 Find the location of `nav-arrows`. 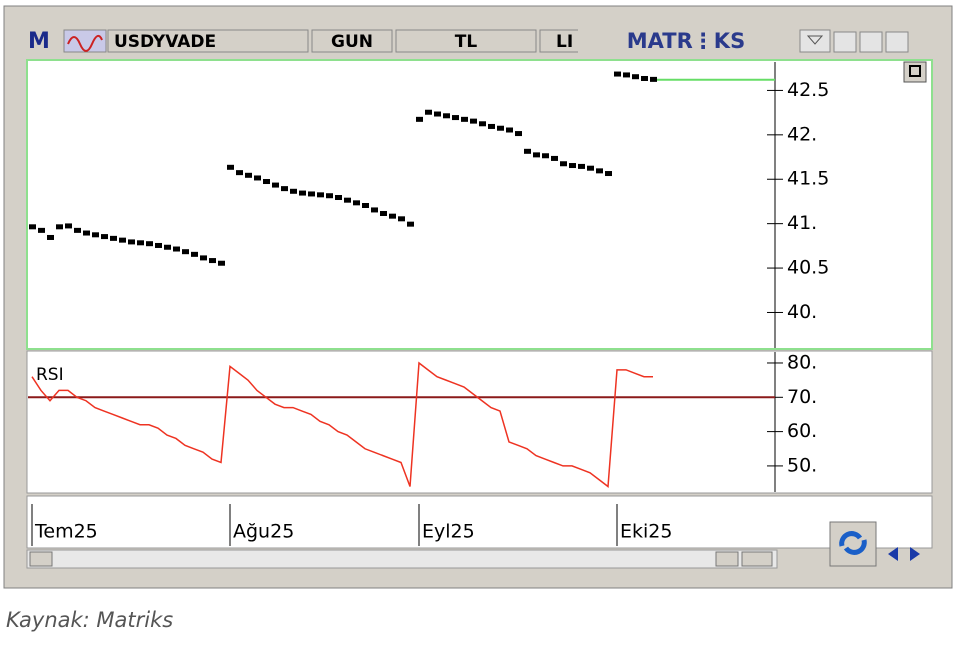

nav-arrows is located at coordinates (904, 554).